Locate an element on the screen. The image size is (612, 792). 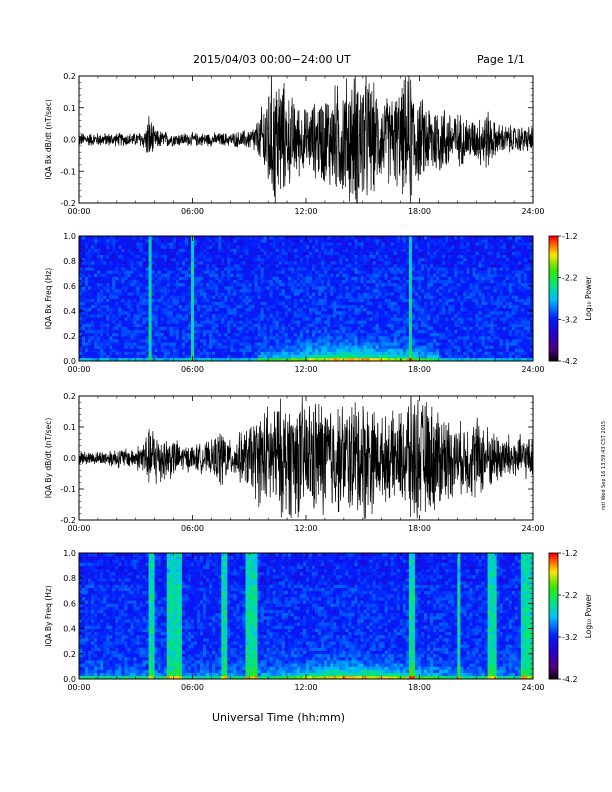
panel-2-xtick-label: 24:00 is located at coordinates (532, 528).